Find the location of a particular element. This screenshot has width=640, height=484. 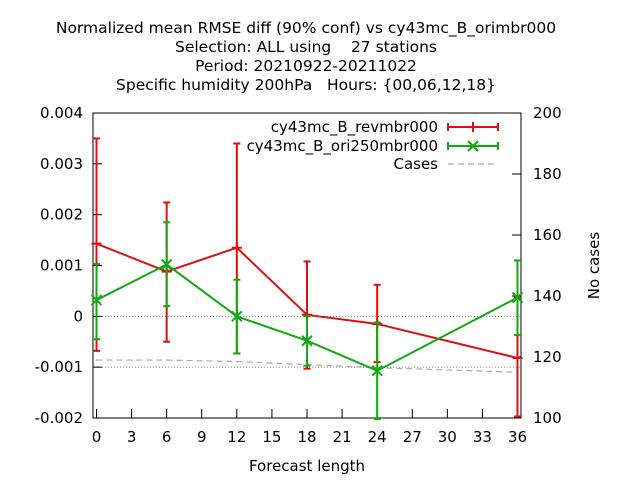

y-tick-label: 0.001 is located at coordinates (61, 266).